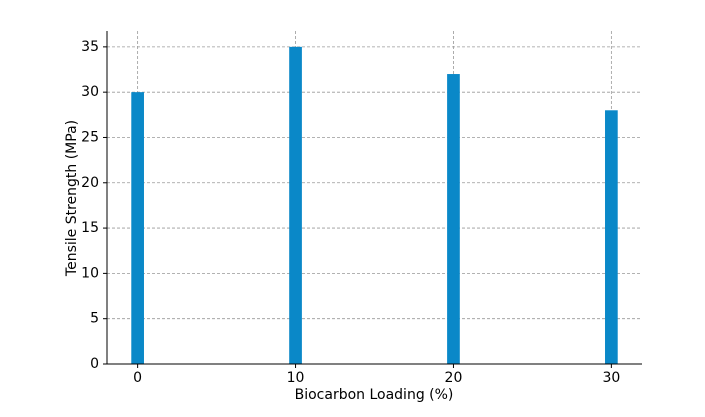  What do you see at coordinates (296, 378) in the screenshot?
I see `x-tick-label: 10` at bounding box center [296, 378].